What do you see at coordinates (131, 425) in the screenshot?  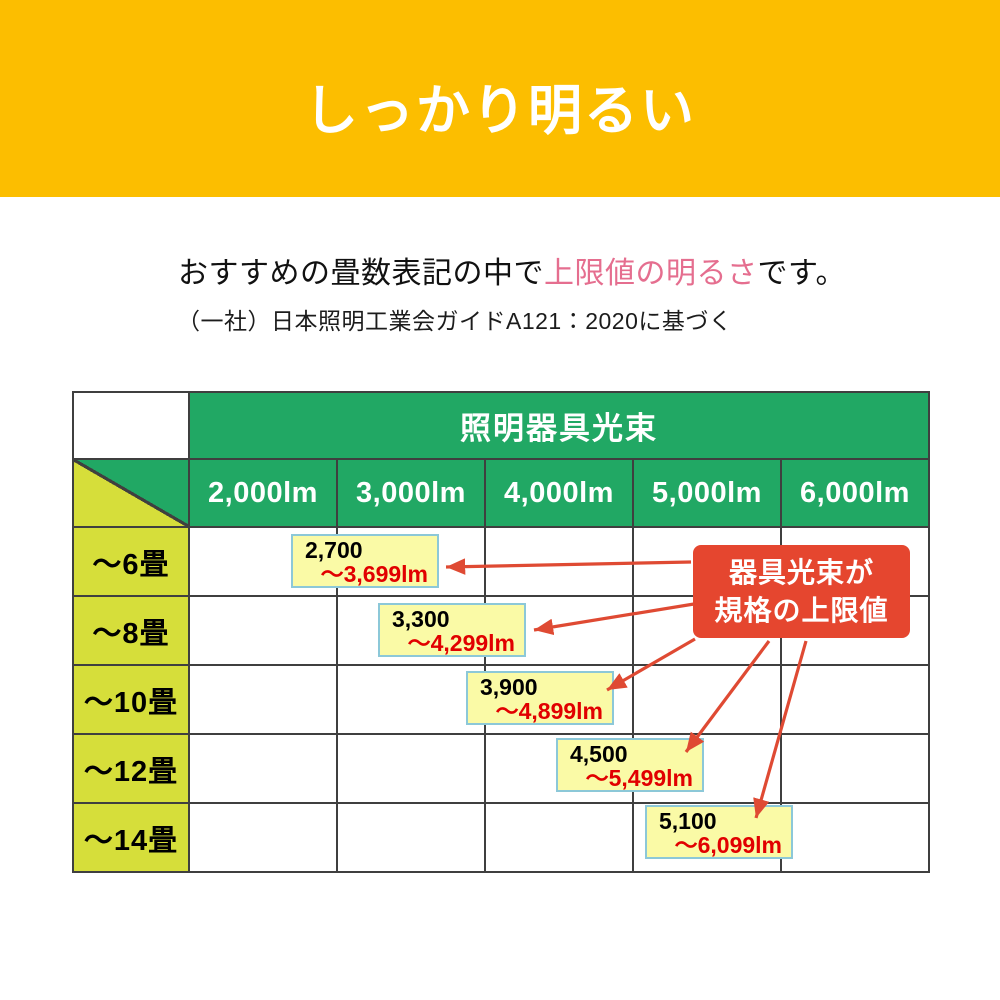 I see `blank-corner-space` at bounding box center [131, 425].